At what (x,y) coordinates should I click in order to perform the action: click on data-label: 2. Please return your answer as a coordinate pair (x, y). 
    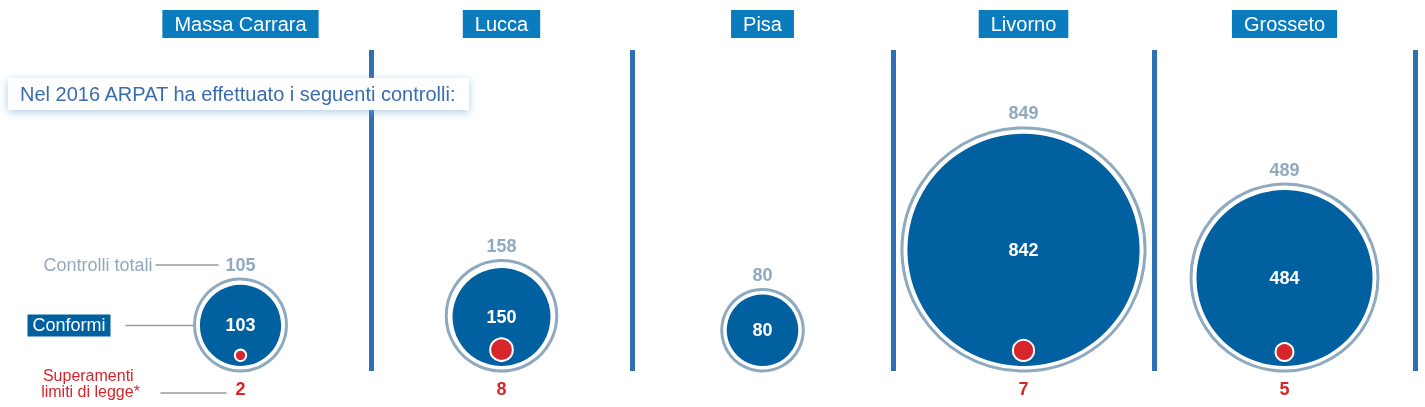
    Looking at the image, I should click on (240, 389).